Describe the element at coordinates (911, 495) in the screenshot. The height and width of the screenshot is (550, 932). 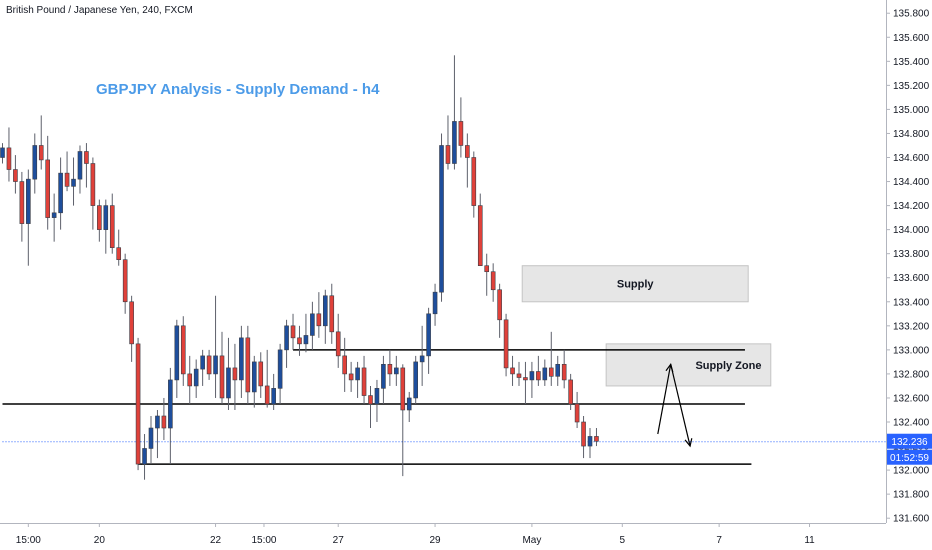
I see `y-tick-label: 131.800` at that location.